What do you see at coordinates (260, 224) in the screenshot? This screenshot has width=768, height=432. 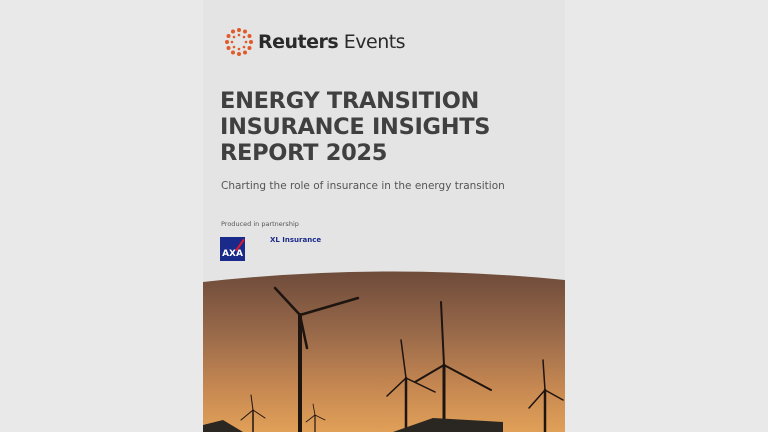 I see `partnership-label: Produced in partnership` at bounding box center [260, 224].